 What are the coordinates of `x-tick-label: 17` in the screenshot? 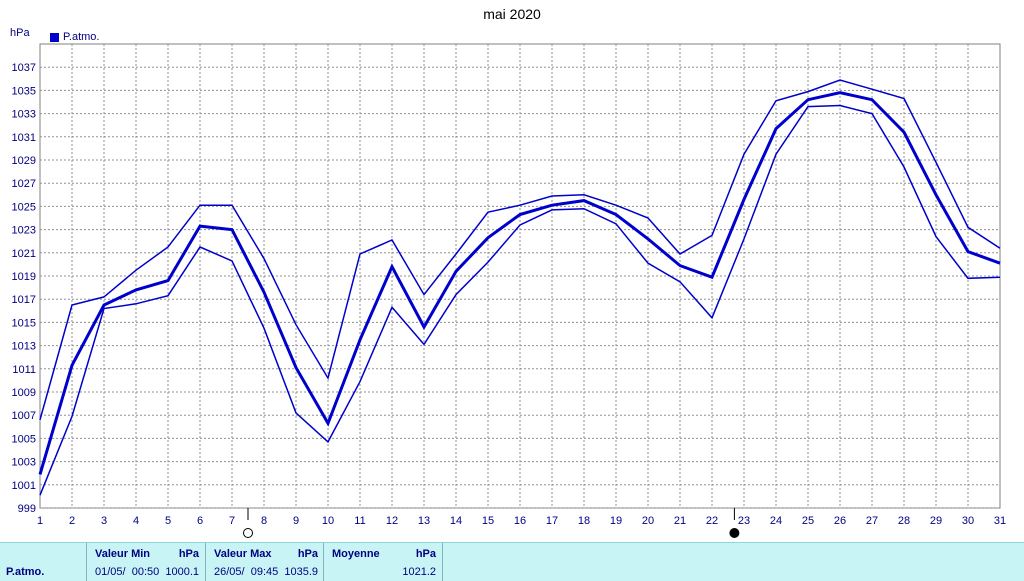 It's located at (552, 521).